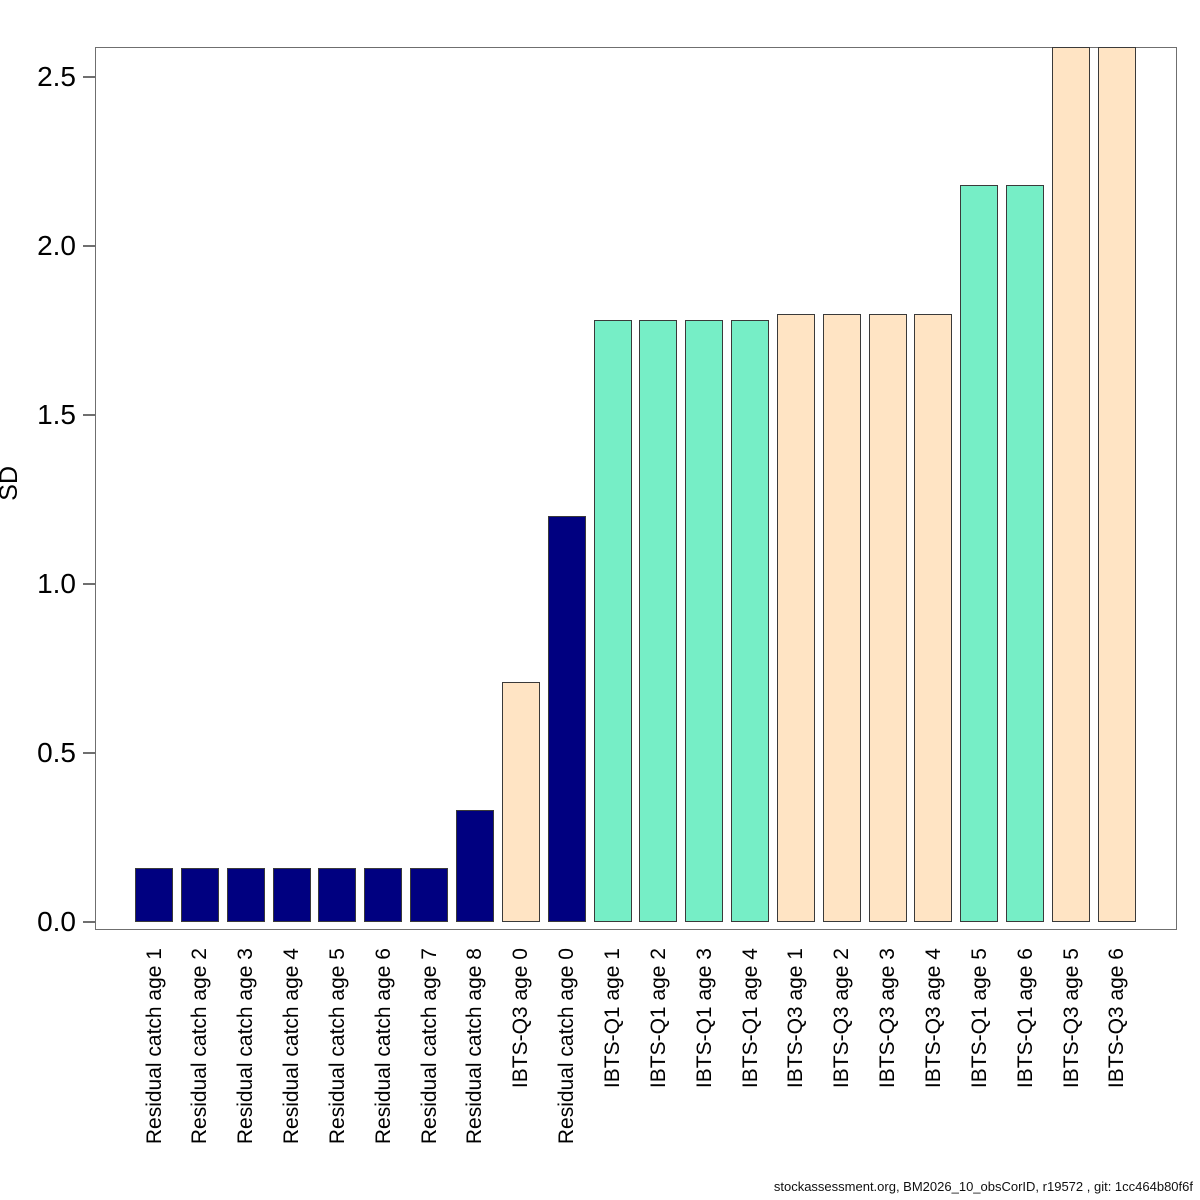 Image resolution: width=1200 pixels, height=1200 pixels. Describe the element at coordinates (567, 1046) in the screenshot. I see `x-tick-label: Residual catch age 0` at that location.